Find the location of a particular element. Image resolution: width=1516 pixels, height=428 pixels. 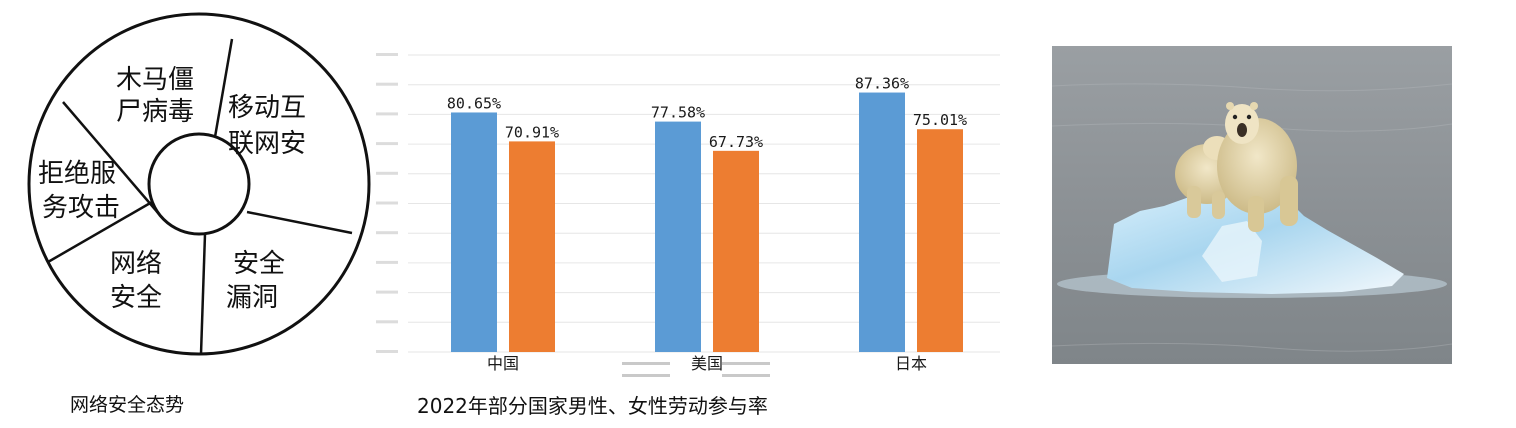

polar-bear-adult is located at coordinates (1257, 167).